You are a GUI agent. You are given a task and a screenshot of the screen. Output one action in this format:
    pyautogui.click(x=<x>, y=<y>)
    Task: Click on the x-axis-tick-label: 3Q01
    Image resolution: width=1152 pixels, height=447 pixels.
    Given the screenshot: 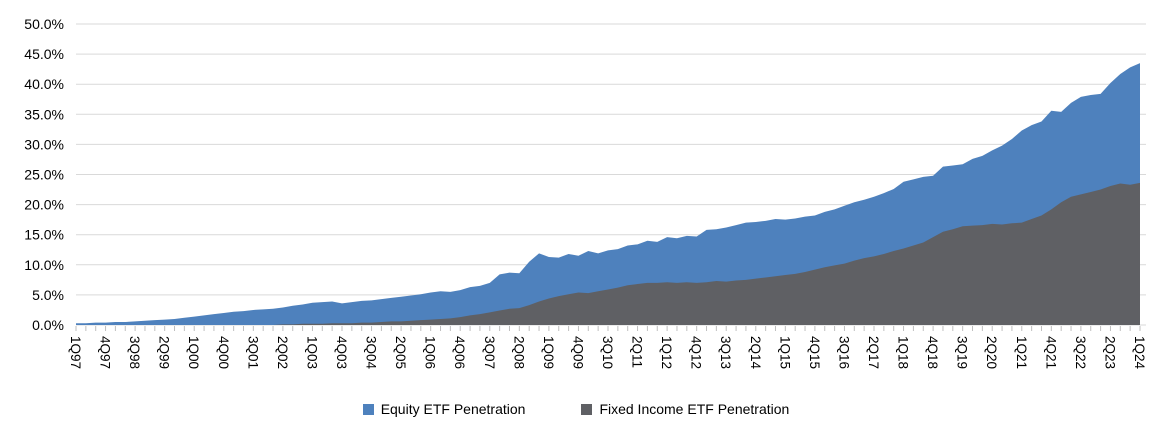 What is the action you would take?
    pyautogui.click(x=252, y=352)
    